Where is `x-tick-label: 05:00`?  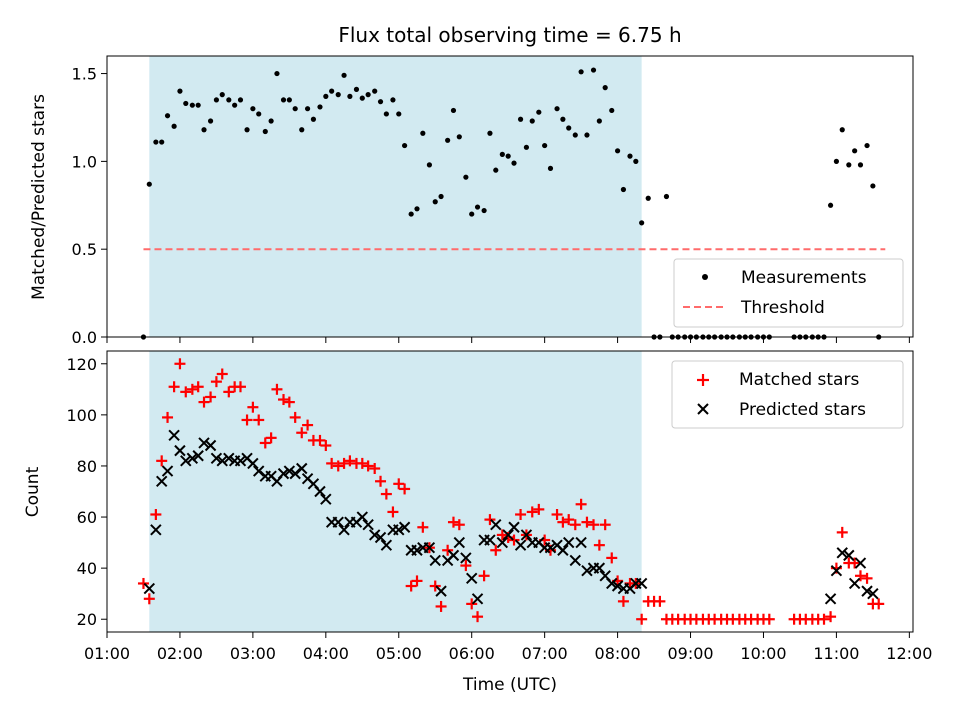 x-tick-label: 05:00 is located at coordinates (399, 653).